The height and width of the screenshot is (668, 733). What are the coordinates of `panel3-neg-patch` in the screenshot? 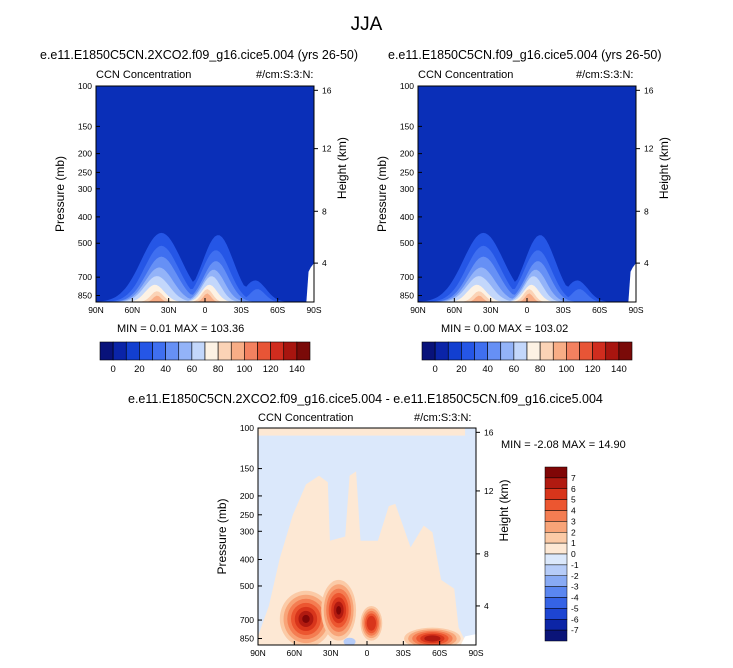 It's located at (349, 641).